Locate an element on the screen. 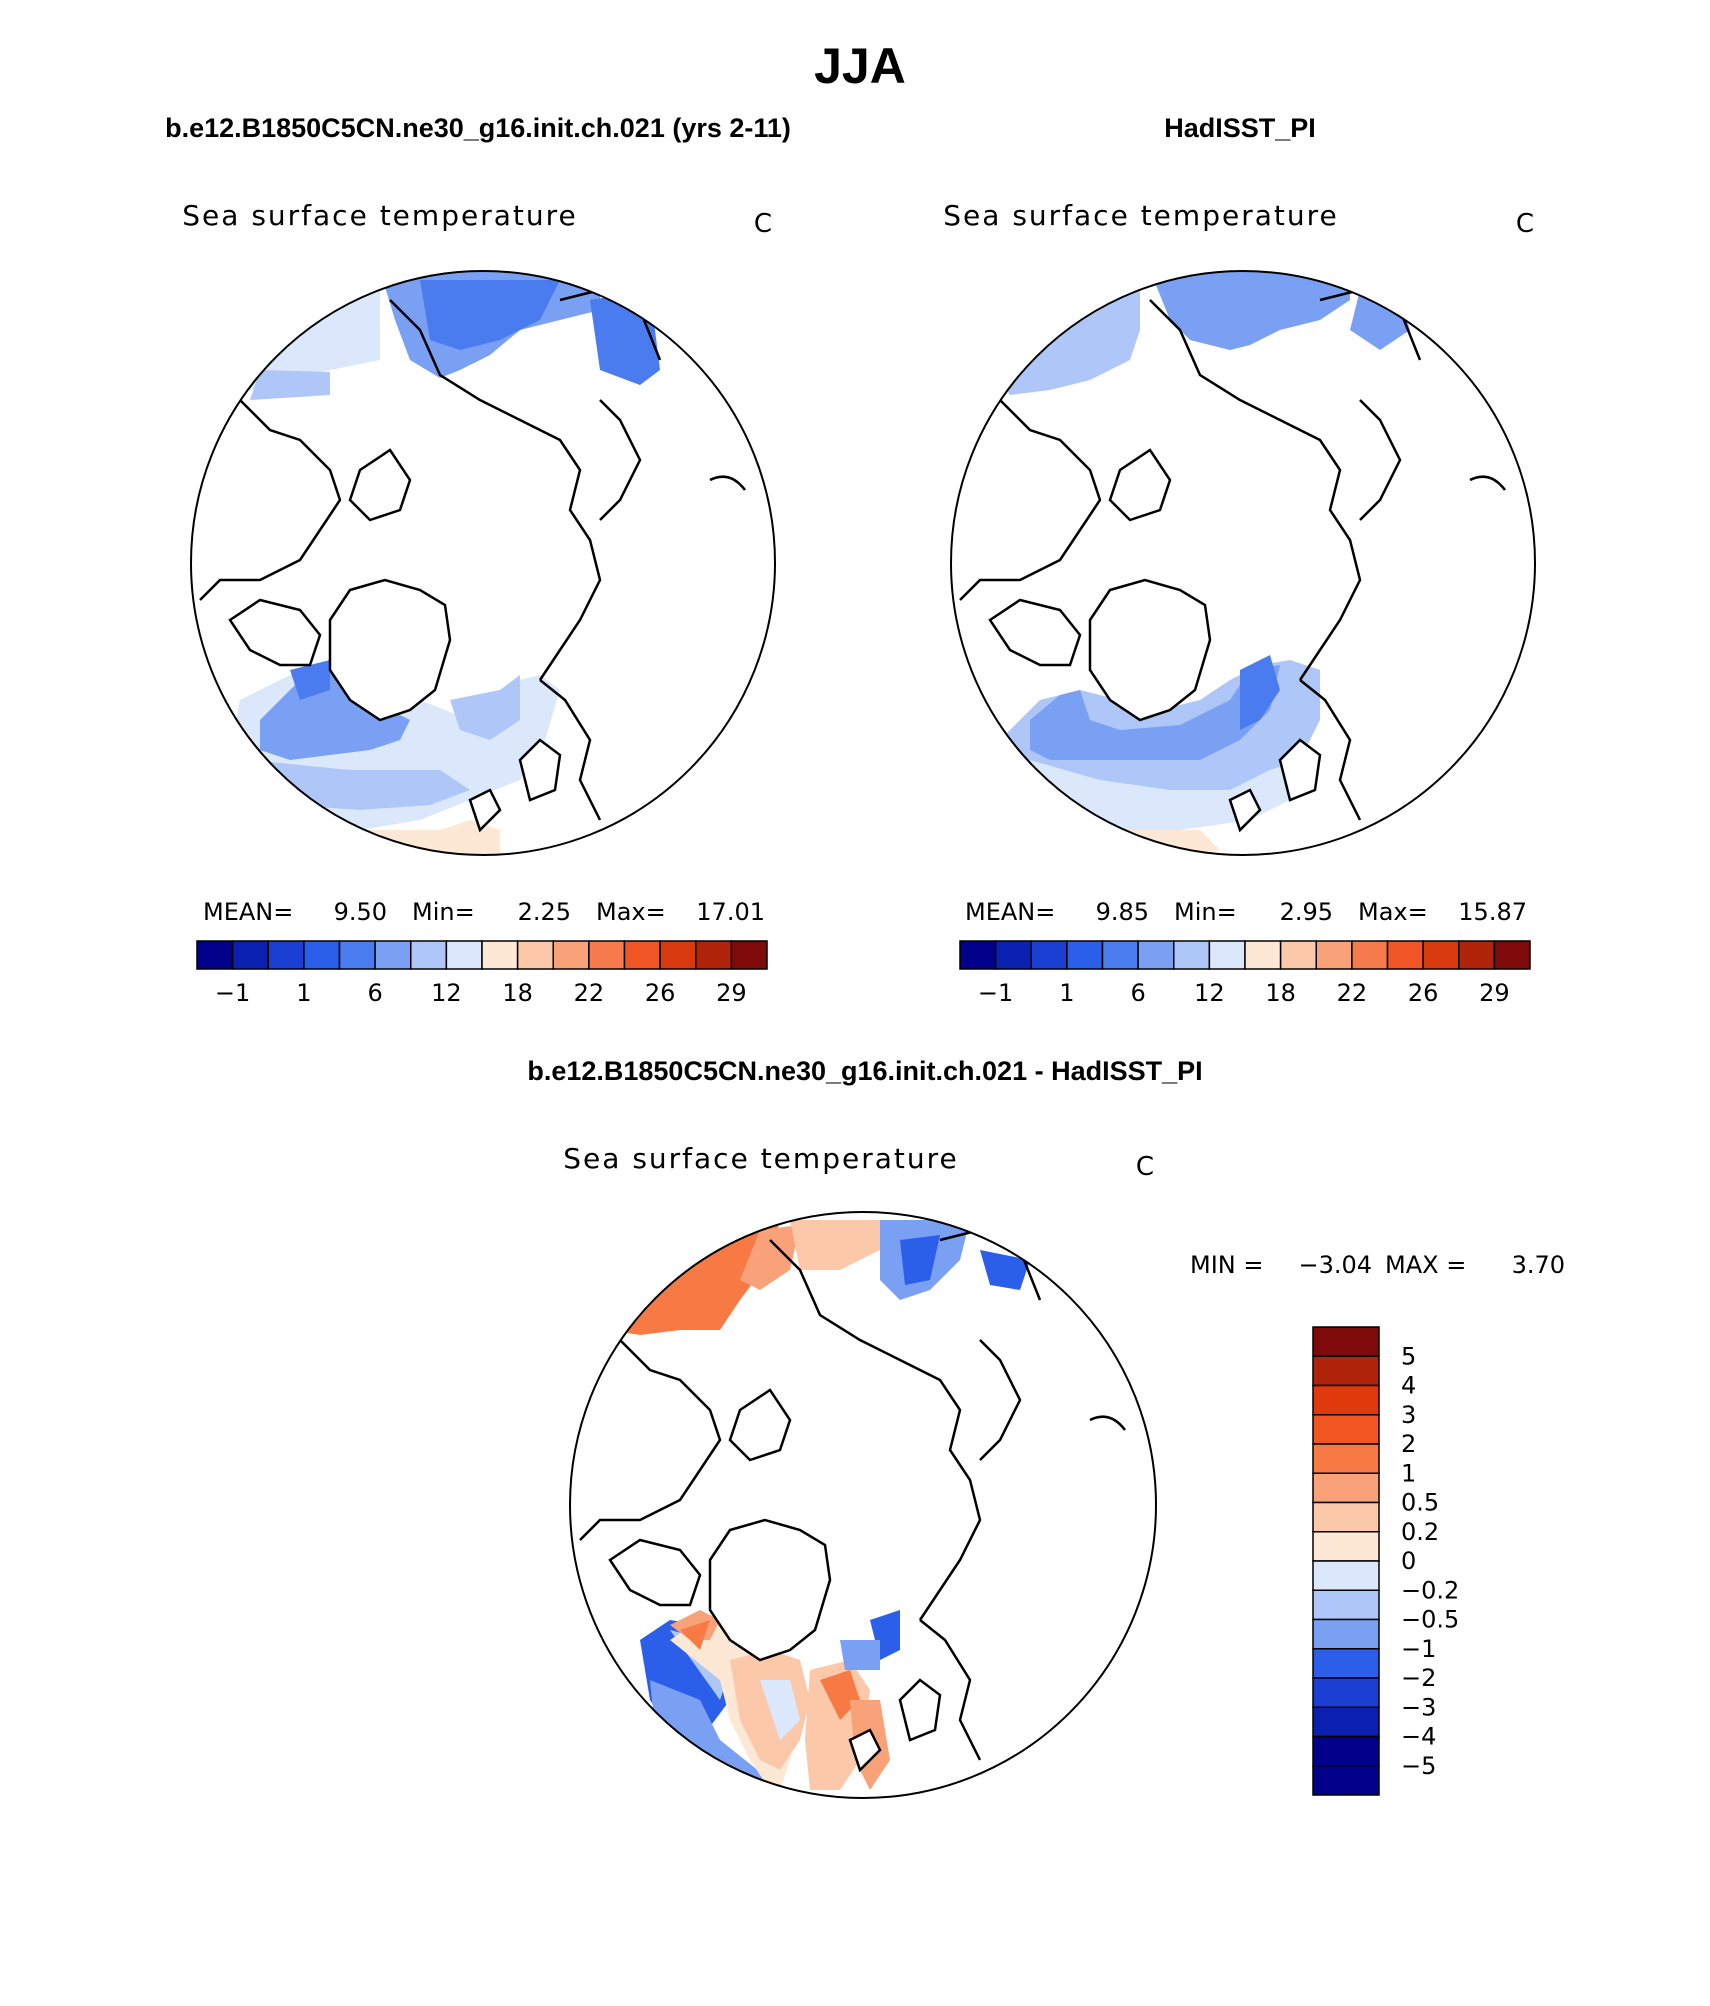 The width and height of the screenshot is (1710, 2006). obs-min-label: Min= is located at coordinates (1205, 912).